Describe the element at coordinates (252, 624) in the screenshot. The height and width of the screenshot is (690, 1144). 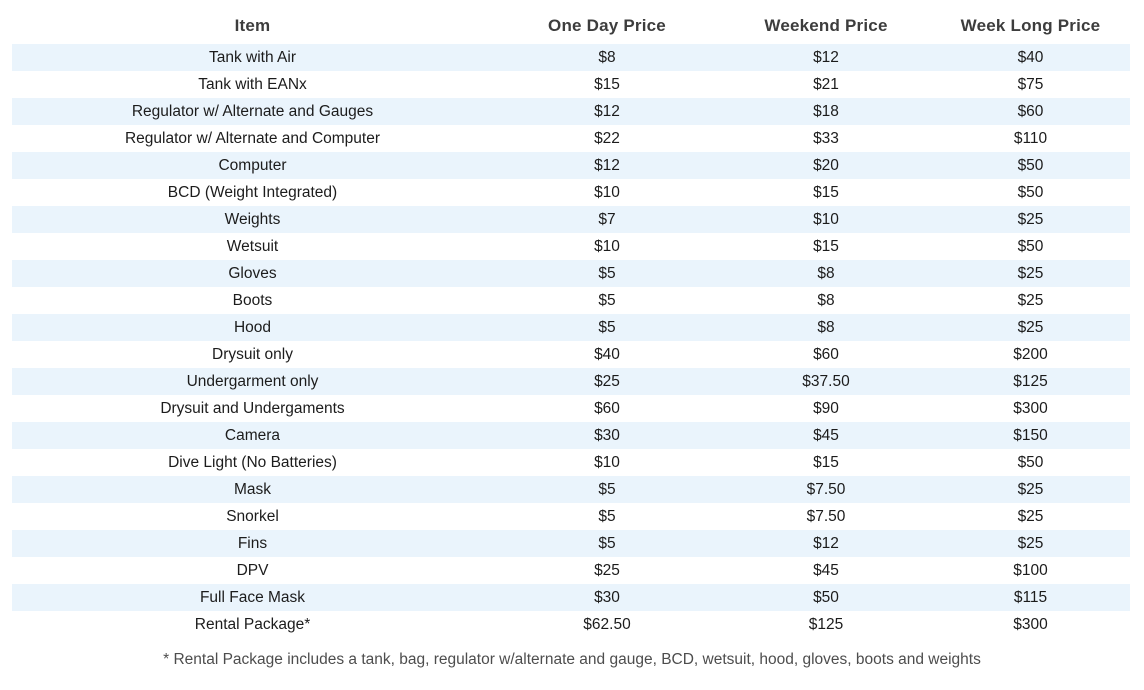
I see `item-cell: Rental Package*` at that location.